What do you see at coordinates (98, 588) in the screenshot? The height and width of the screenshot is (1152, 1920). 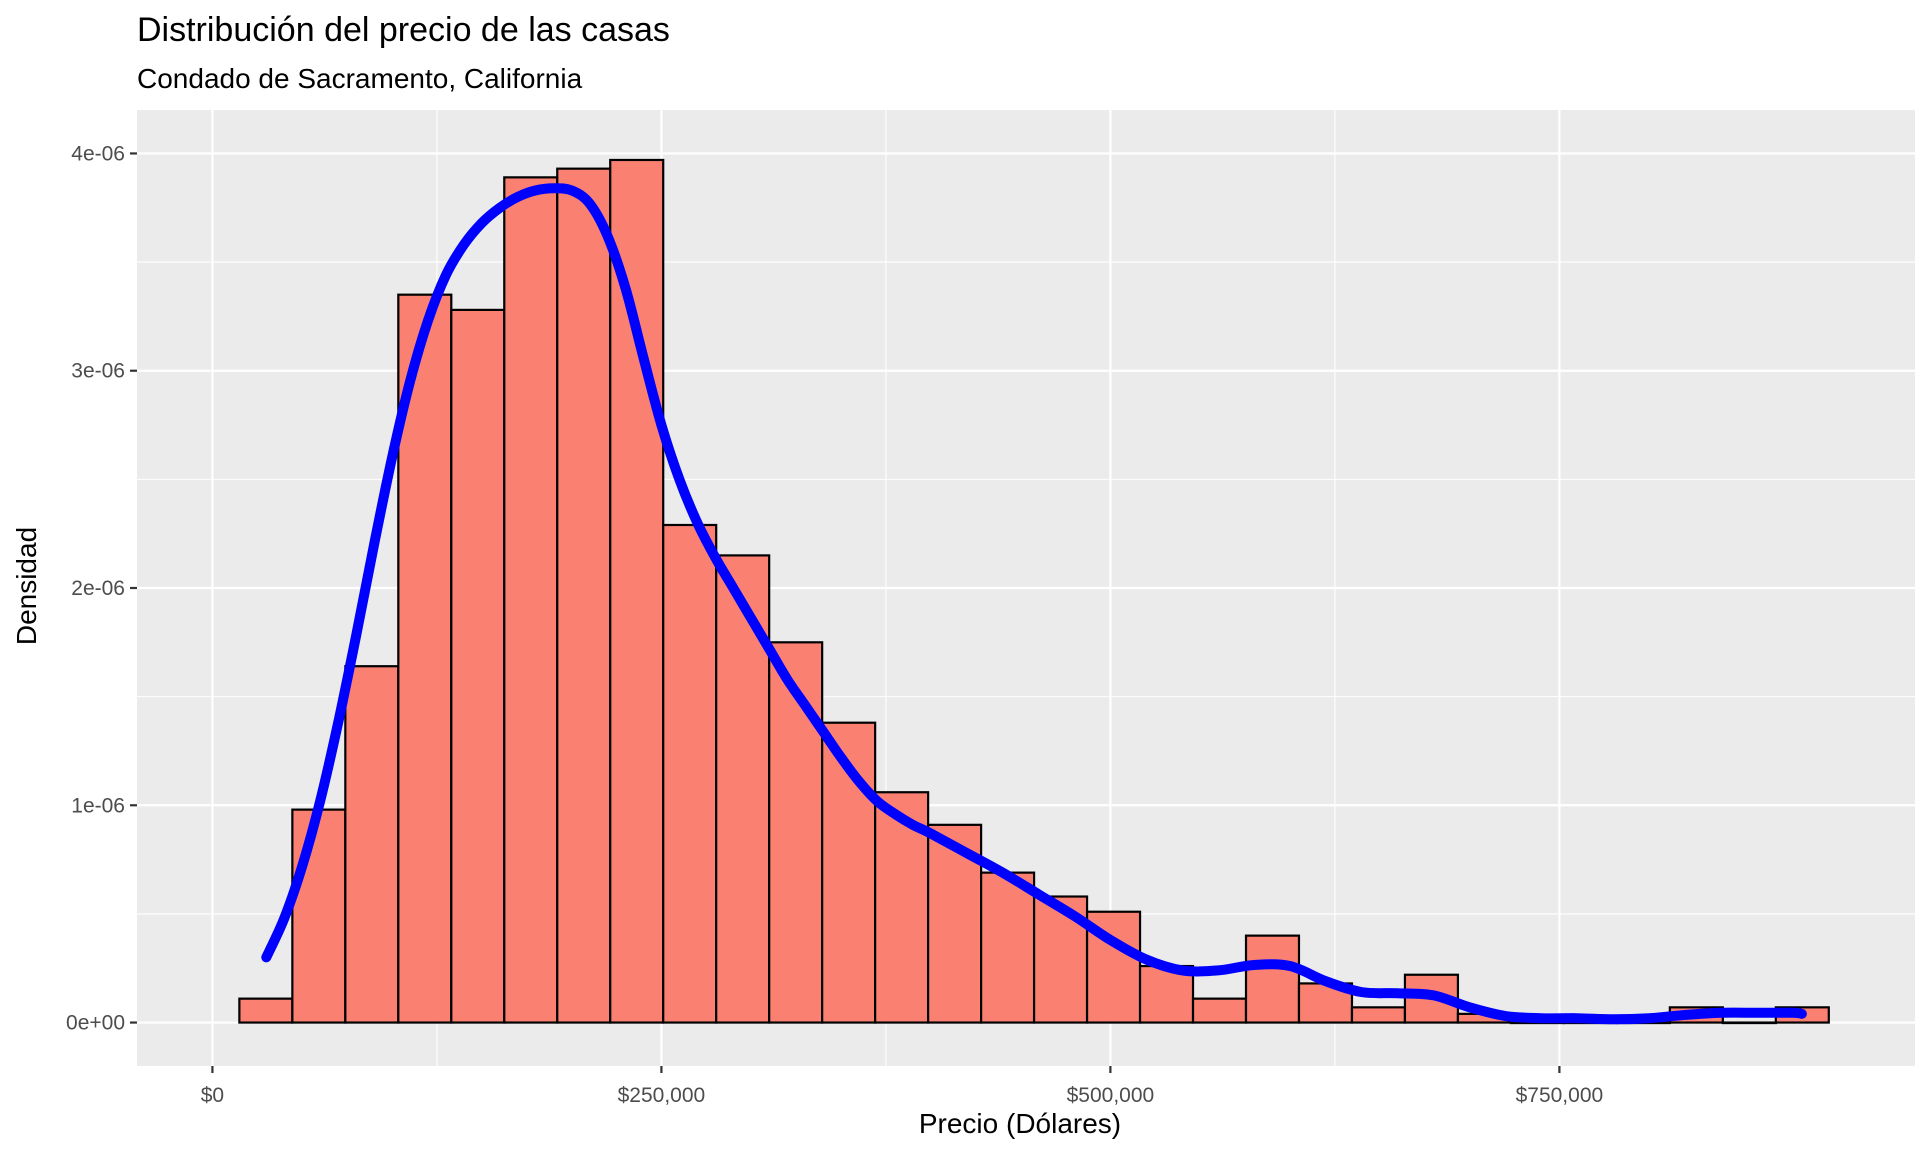 I see `y-tick-label: 2e-06` at bounding box center [98, 588].